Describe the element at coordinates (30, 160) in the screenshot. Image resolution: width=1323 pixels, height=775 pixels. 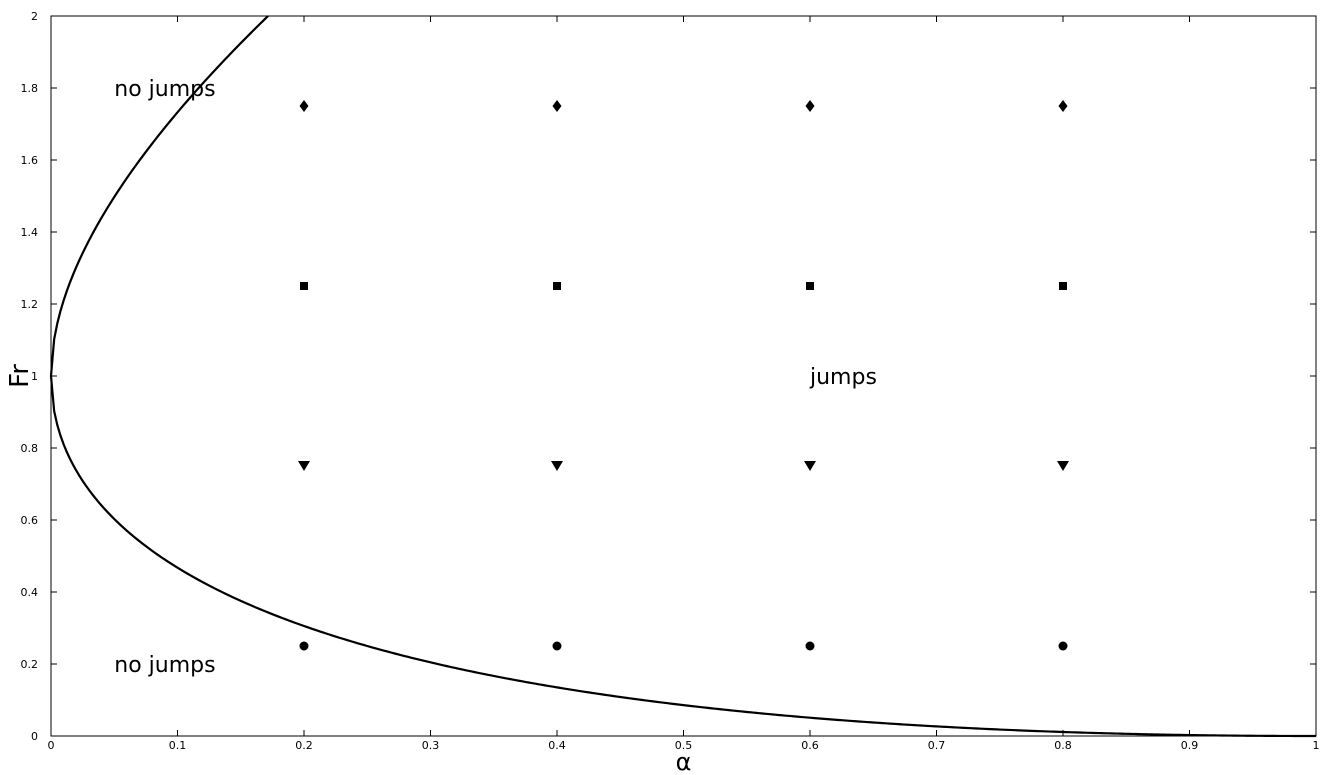
I see `y-tick-label: 1.6` at that location.